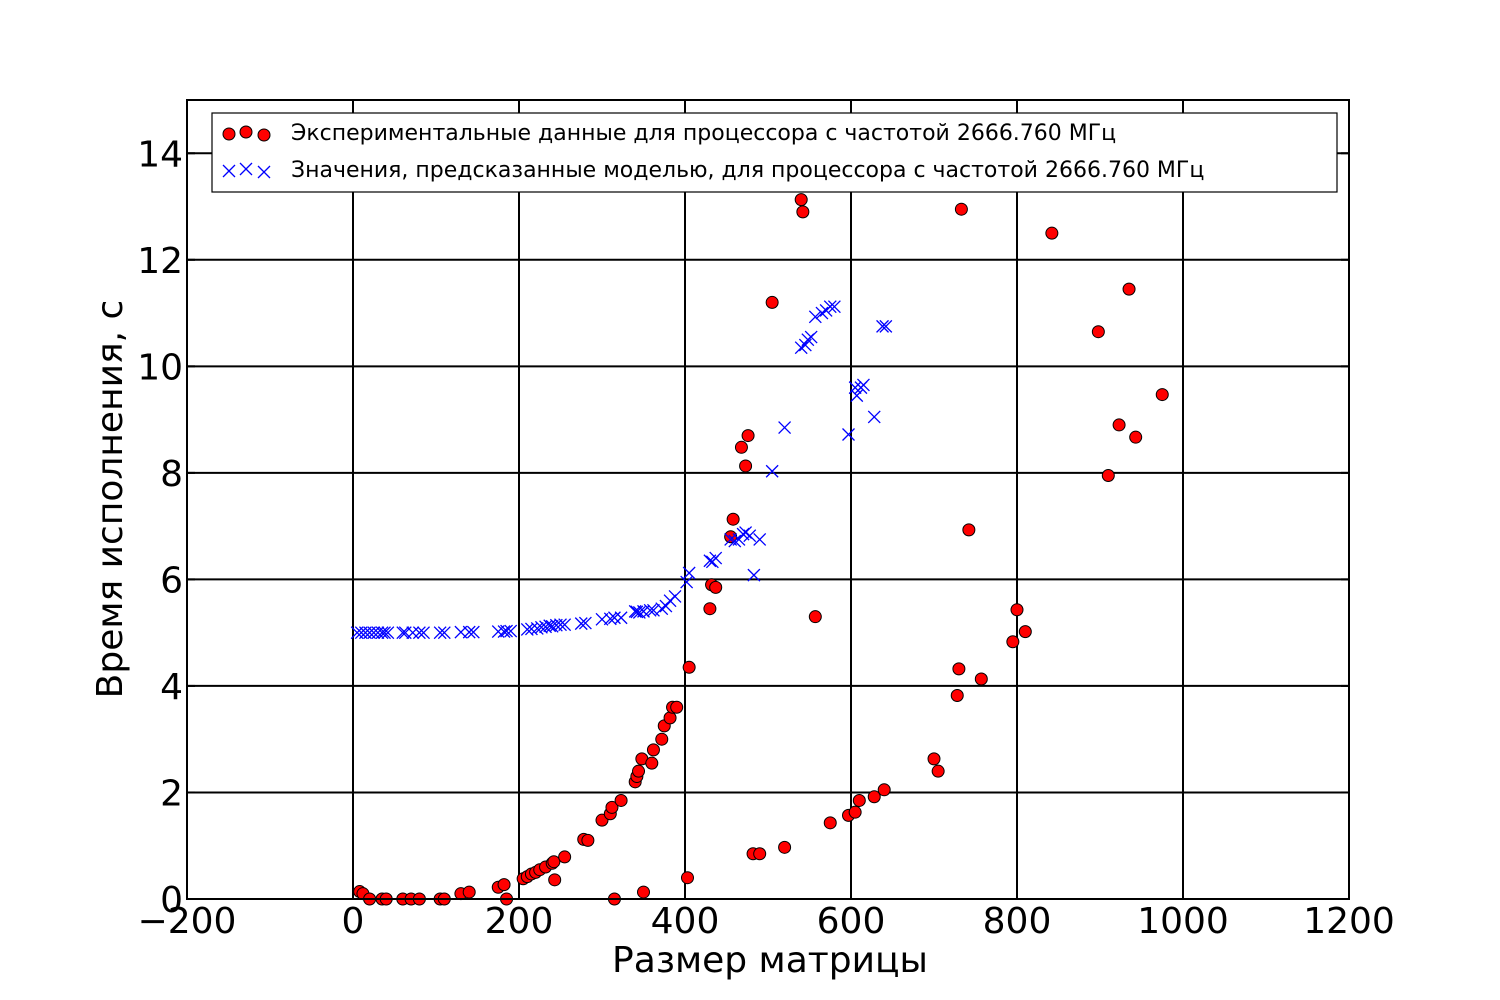 The width and height of the screenshot is (1500, 1000). Describe the element at coordinates (1183, 921) in the screenshot. I see `x-tick-label: 1000` at that location.